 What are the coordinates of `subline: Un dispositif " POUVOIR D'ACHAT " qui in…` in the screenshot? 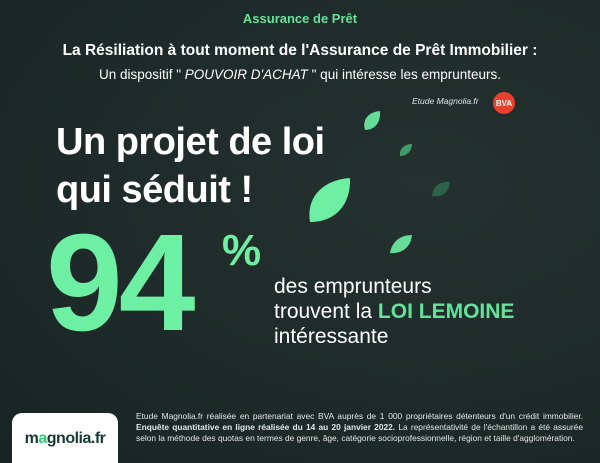 It's located at (300, 74).